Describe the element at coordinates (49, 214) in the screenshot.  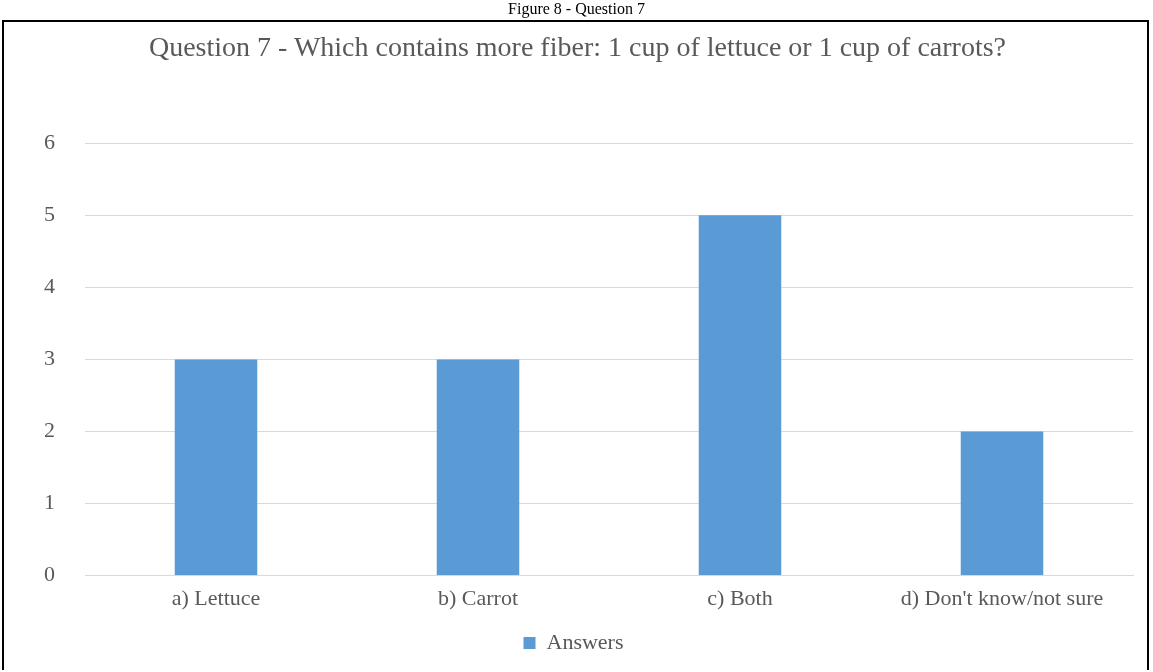
I see `y-tick-label: 5` at that location.